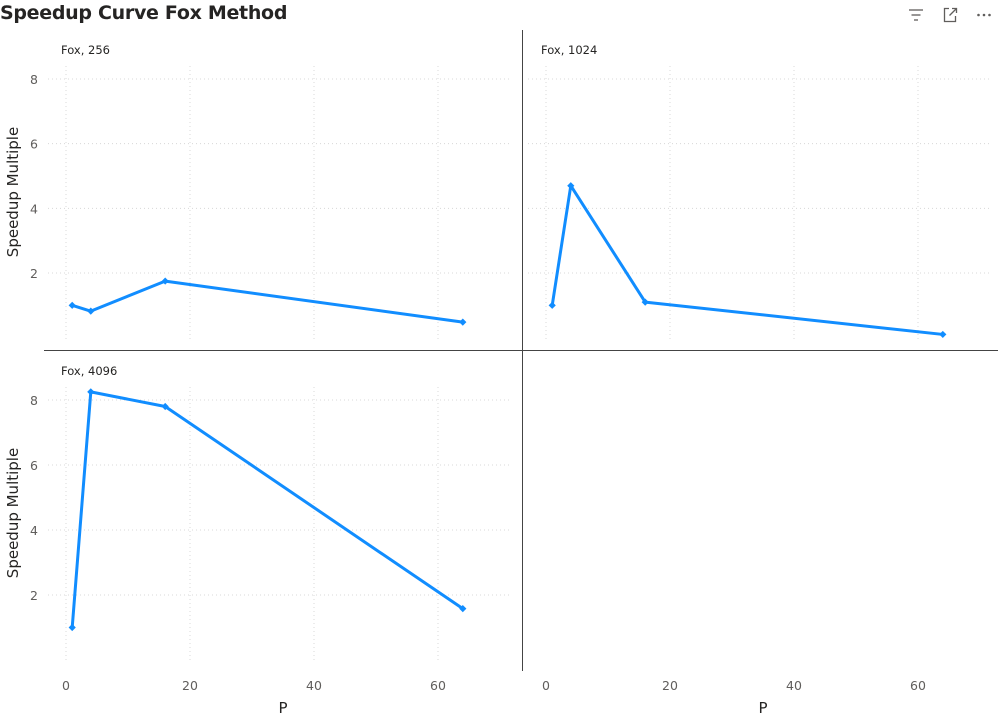 This screenshot has height=717, width=998. Describe the element at coordinates (569, 50) in the screenshot. I see `panel-title: Fox, 1024` at that location.